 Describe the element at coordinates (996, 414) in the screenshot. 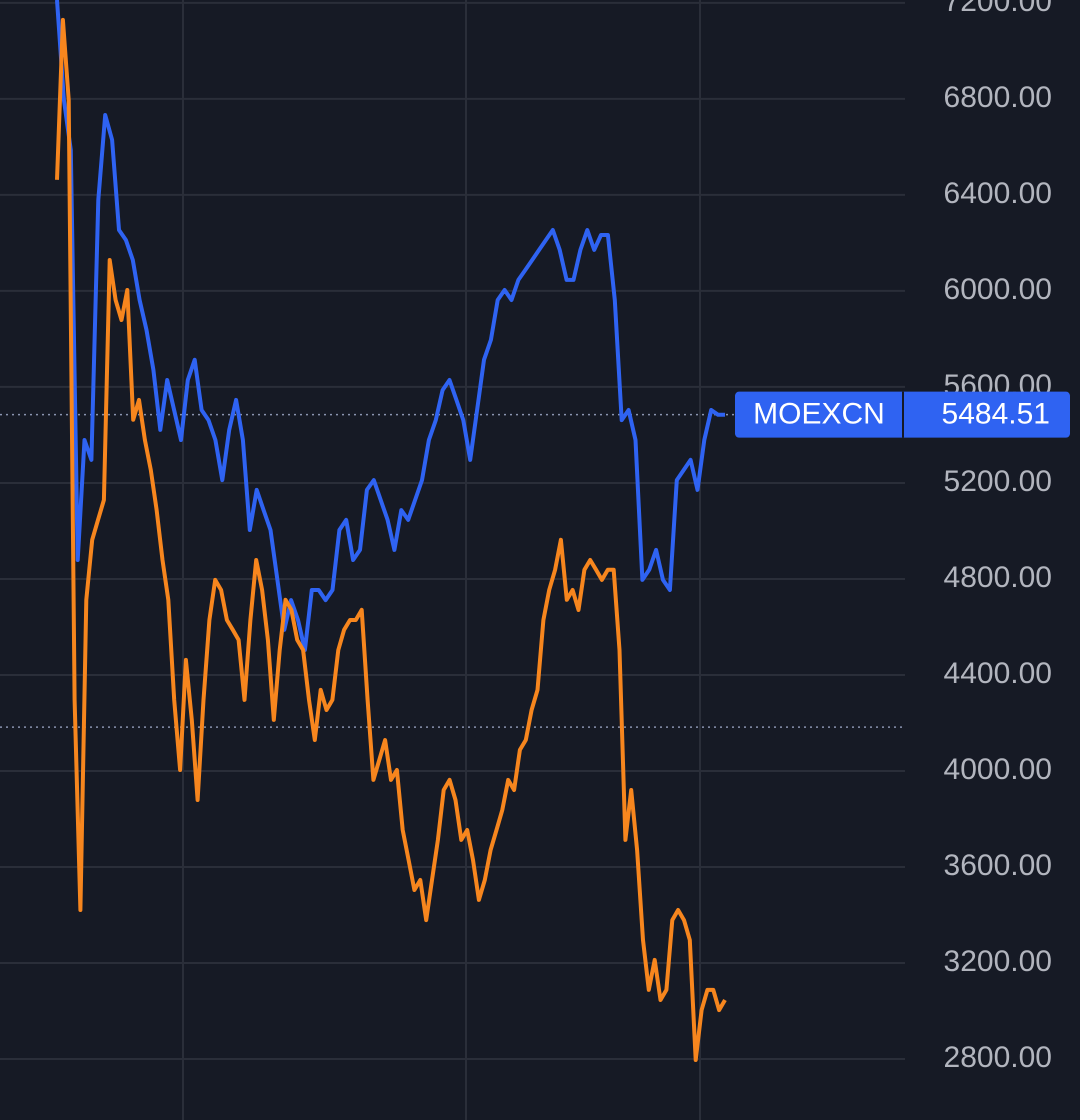

I see `last-value-label: 5484.51` at that location.